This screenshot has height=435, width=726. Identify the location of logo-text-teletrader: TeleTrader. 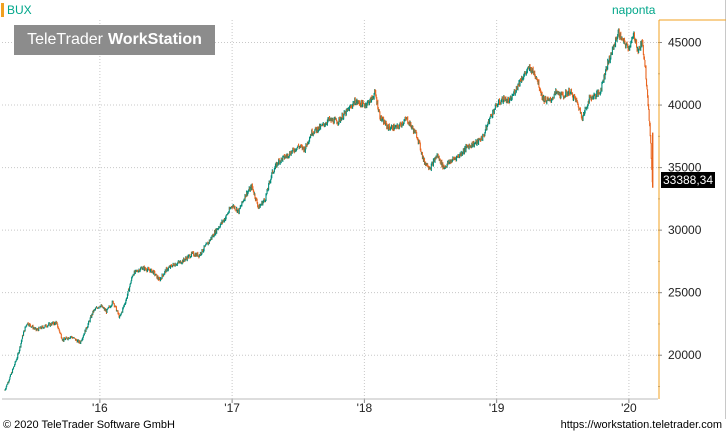
(65, 39).